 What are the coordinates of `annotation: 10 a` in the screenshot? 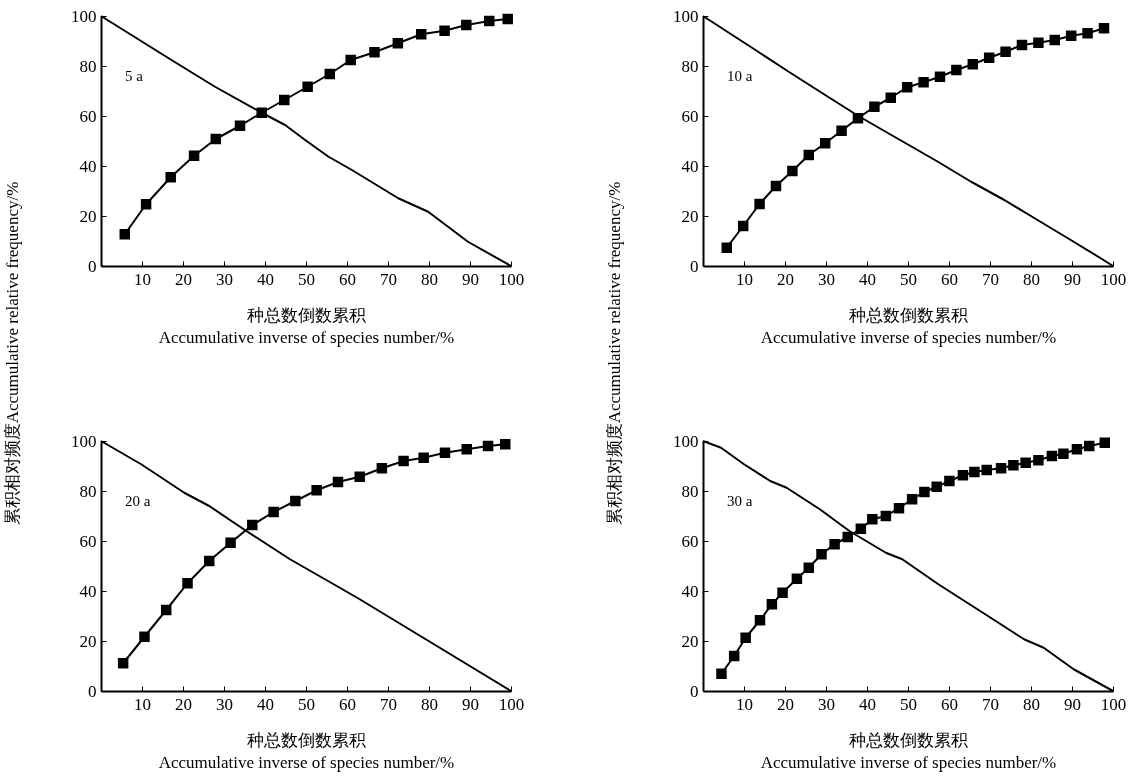 It's located at (740, 76).